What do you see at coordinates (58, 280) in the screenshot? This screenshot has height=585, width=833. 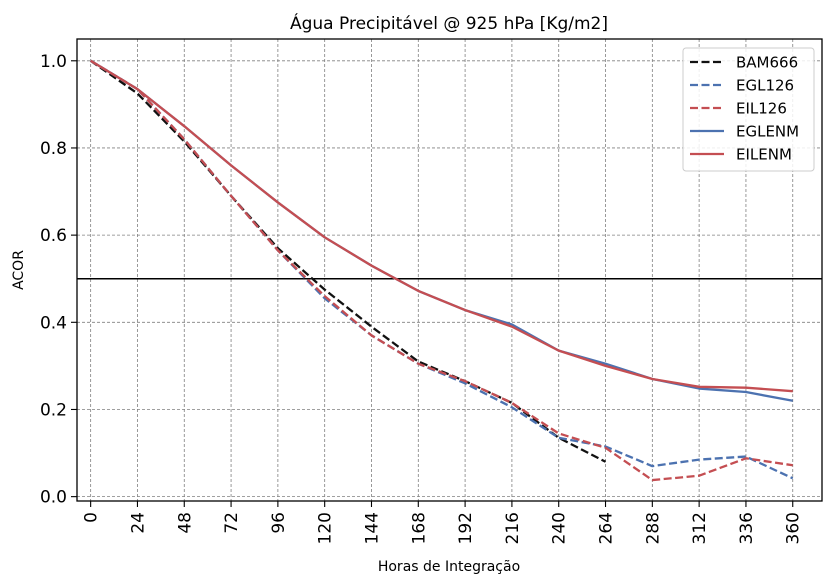 I see `y-axis: 0.0 0.2 0.4 0.6 0.8 1.0` at bounding box center [58, 280].